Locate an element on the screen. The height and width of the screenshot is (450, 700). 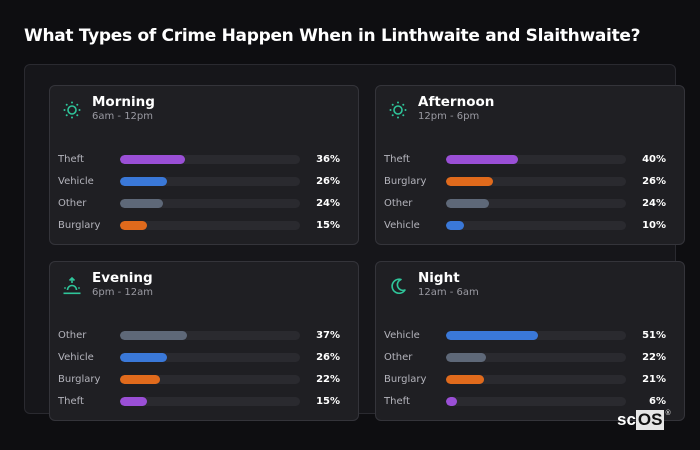
bar-row: Other 22% is located at coordinates (531, 357).